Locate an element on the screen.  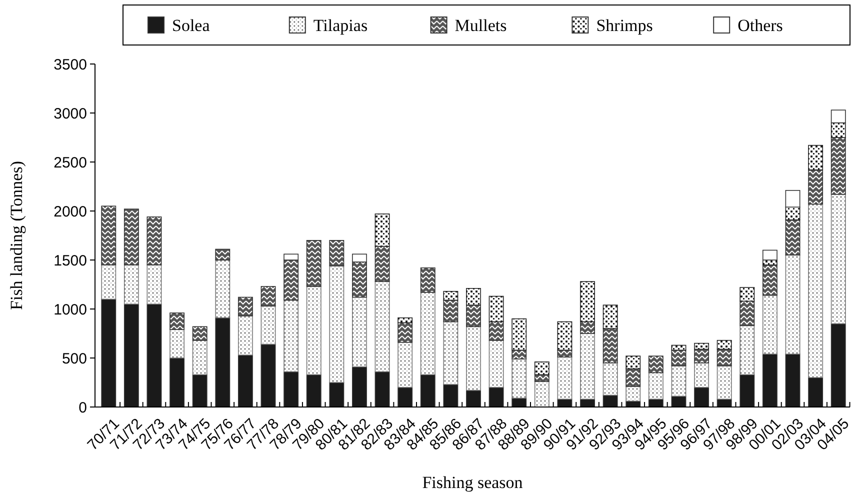
y-tick-label: 2500 is located at coordinates (70, 163).